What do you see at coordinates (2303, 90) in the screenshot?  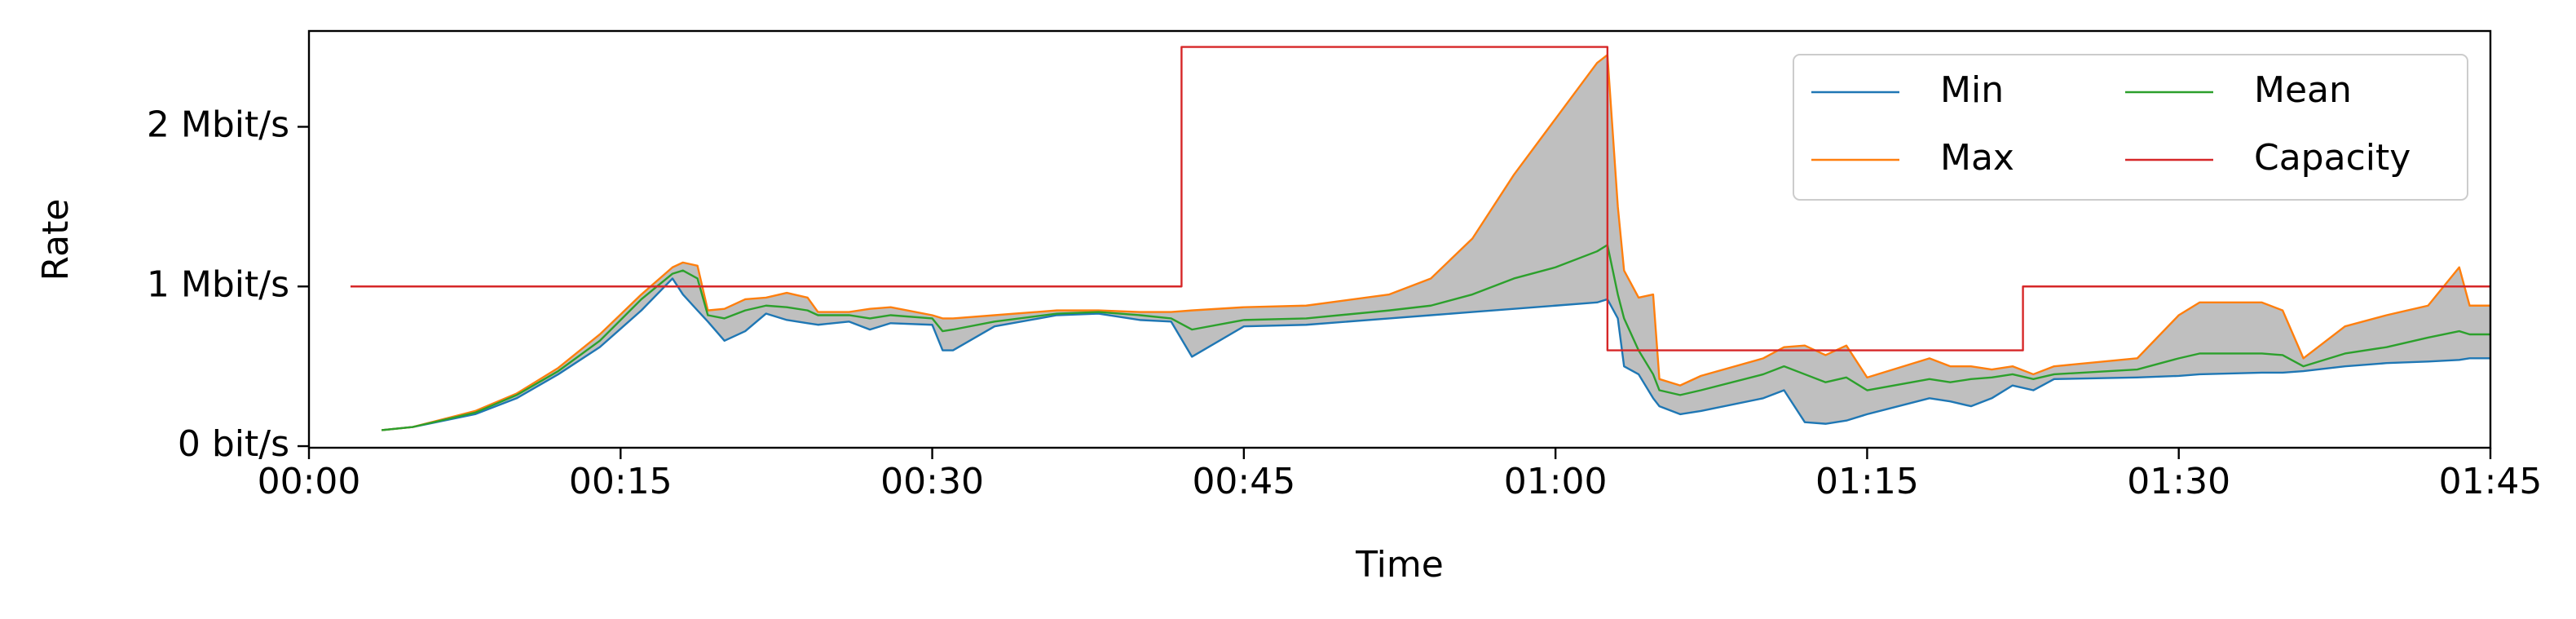 I see `legend-label: Mean` at bounding box center [2303, 90].